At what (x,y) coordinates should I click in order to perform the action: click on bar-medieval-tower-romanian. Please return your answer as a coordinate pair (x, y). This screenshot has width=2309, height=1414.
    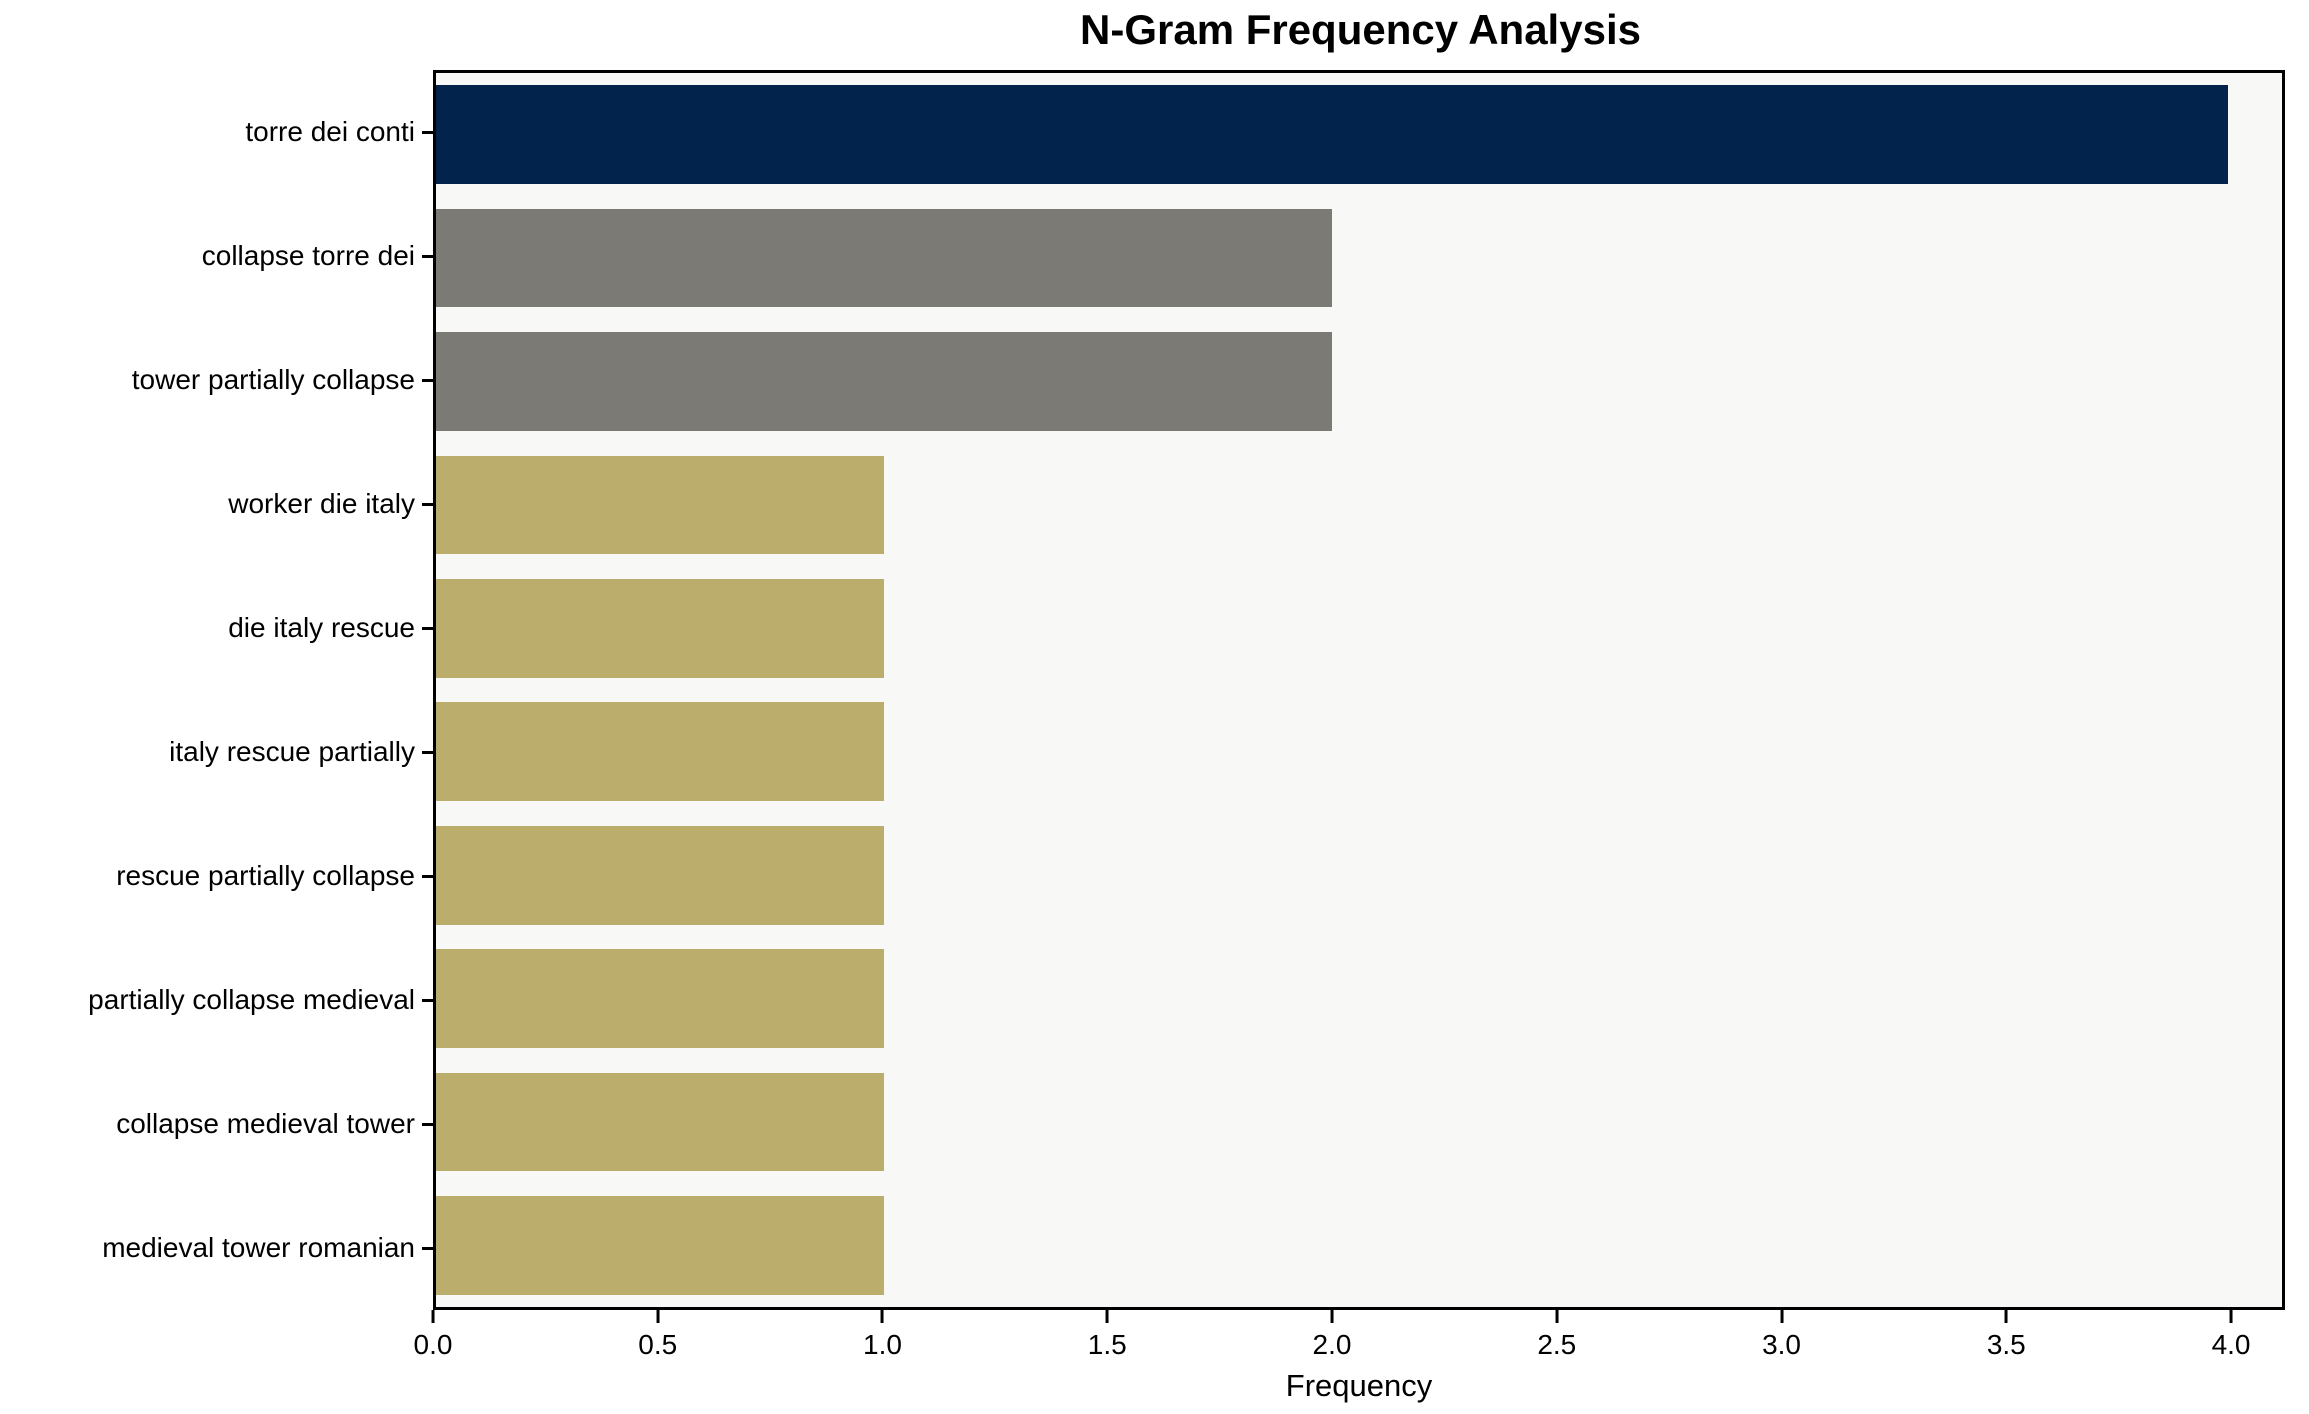
    Looking at the image, I should click on (660, 1245).